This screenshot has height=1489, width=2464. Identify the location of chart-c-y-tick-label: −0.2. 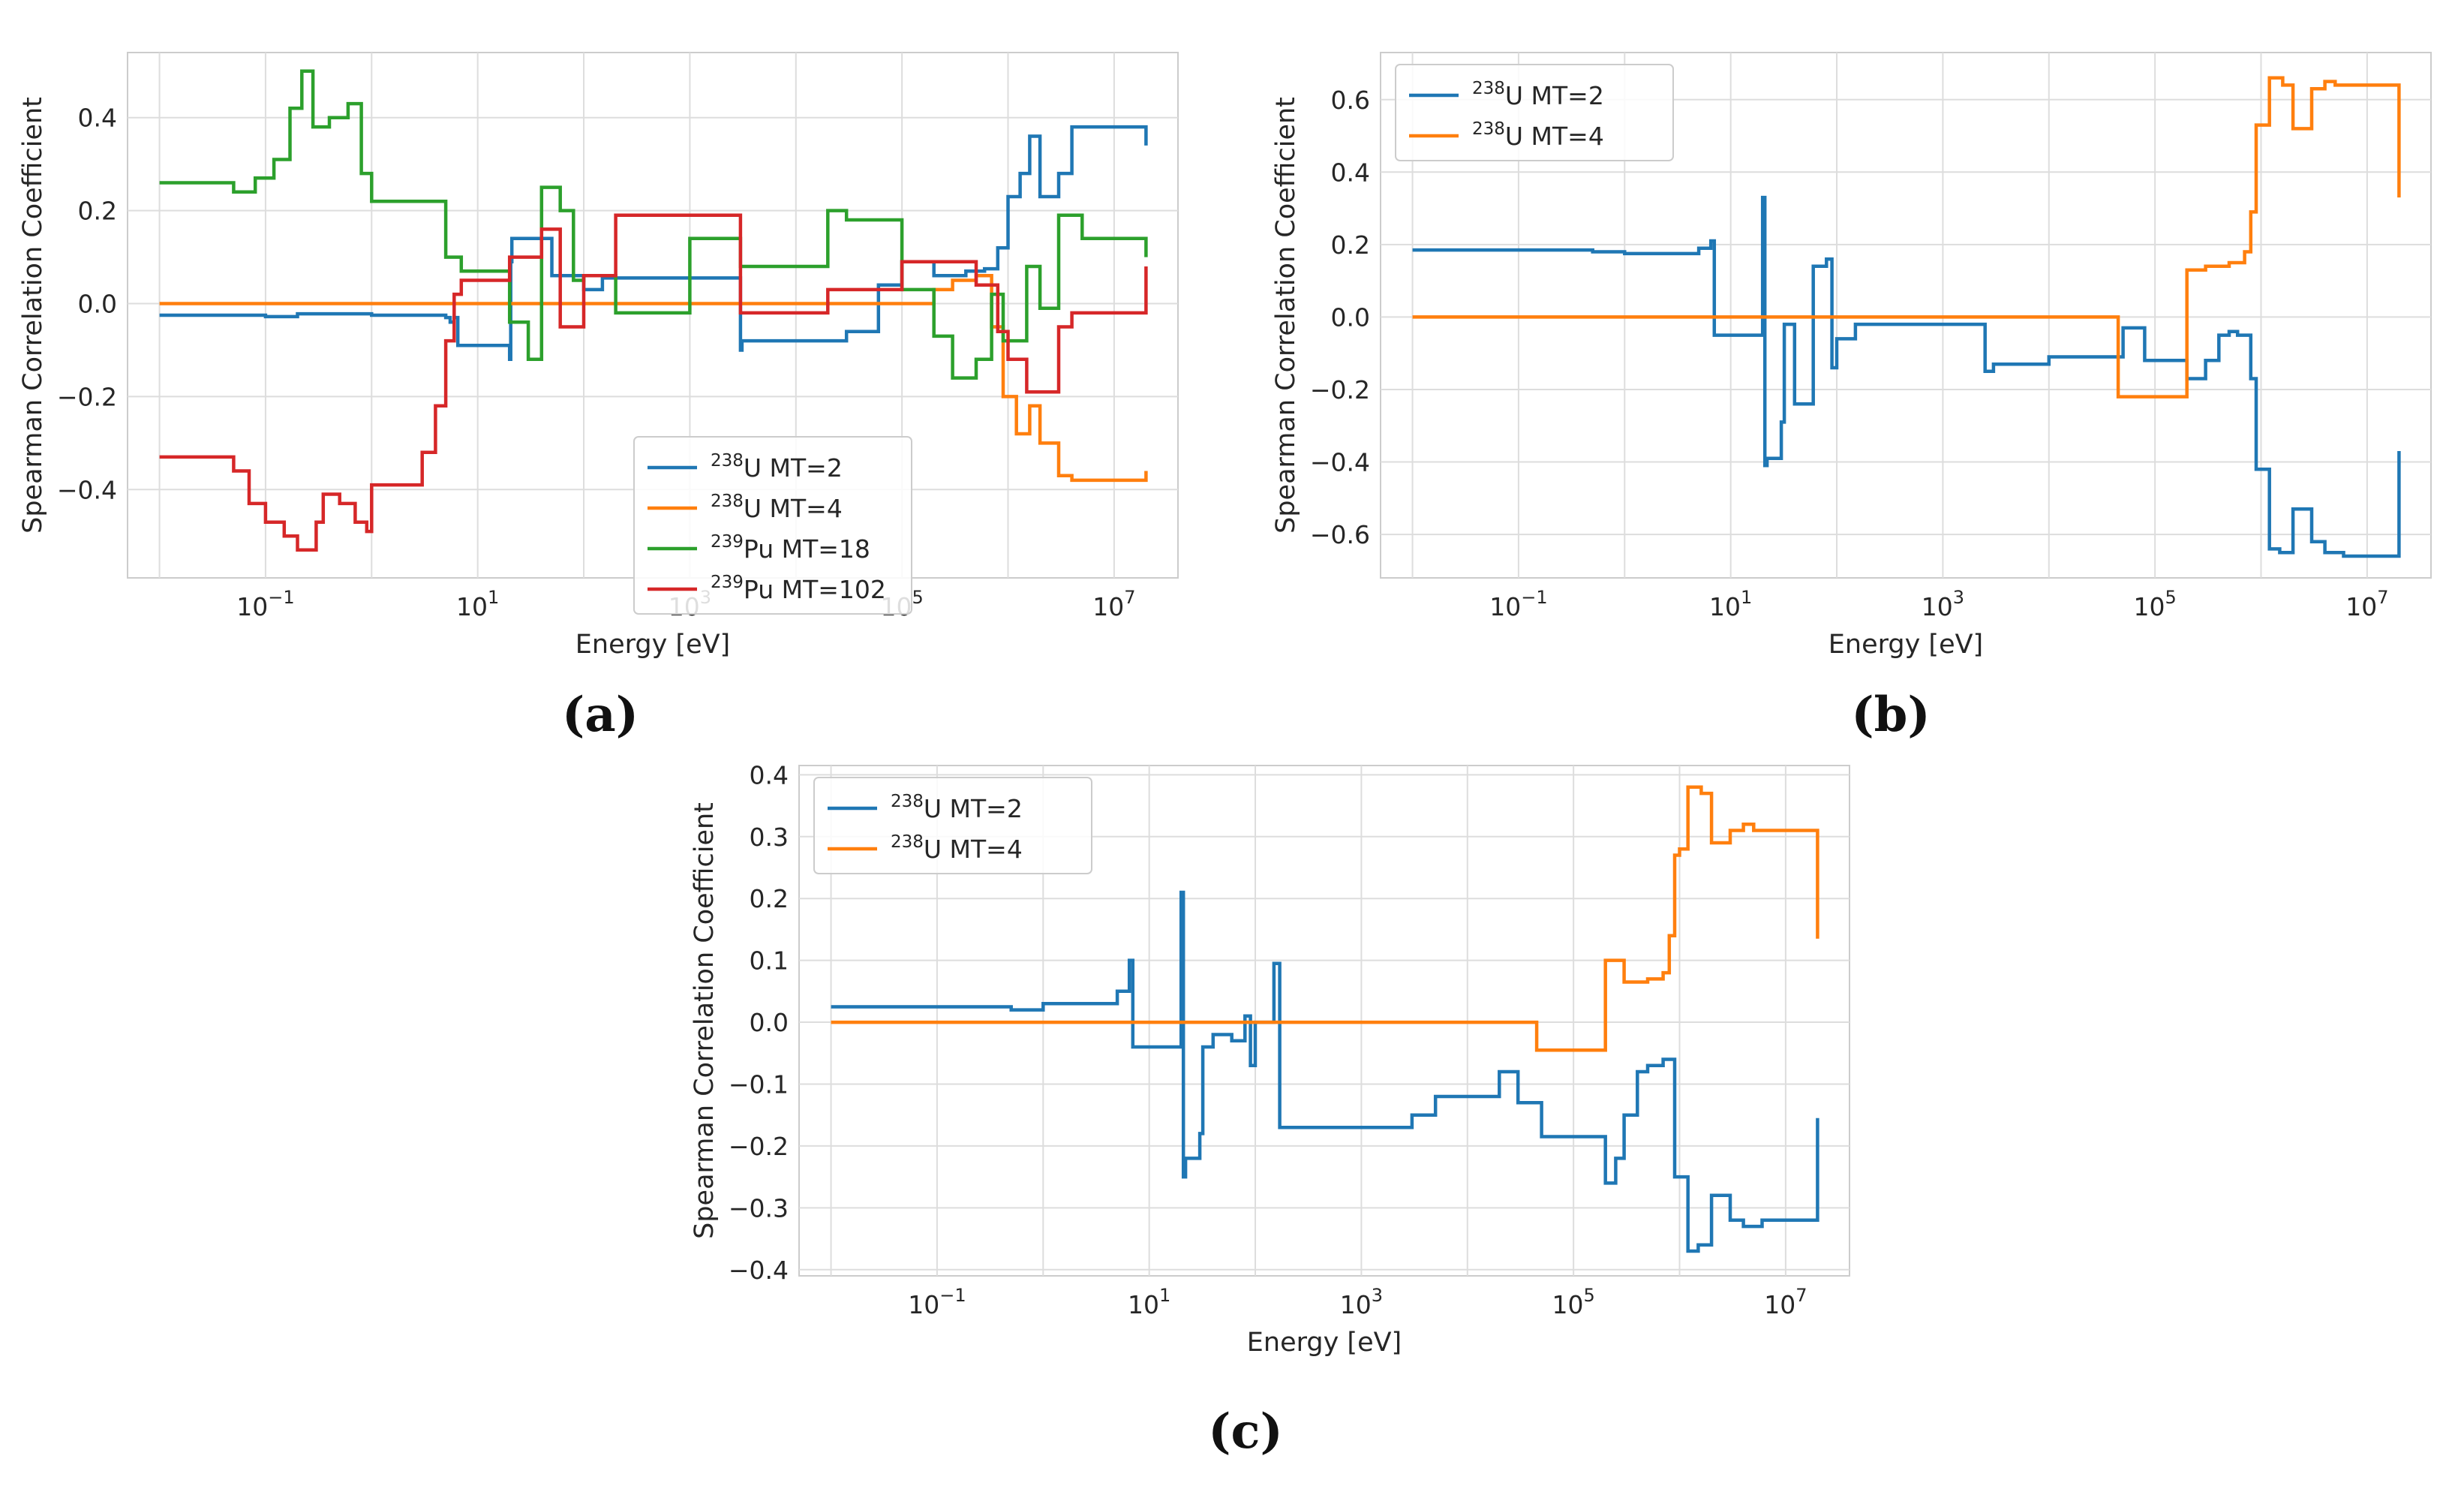
(759, 1146).